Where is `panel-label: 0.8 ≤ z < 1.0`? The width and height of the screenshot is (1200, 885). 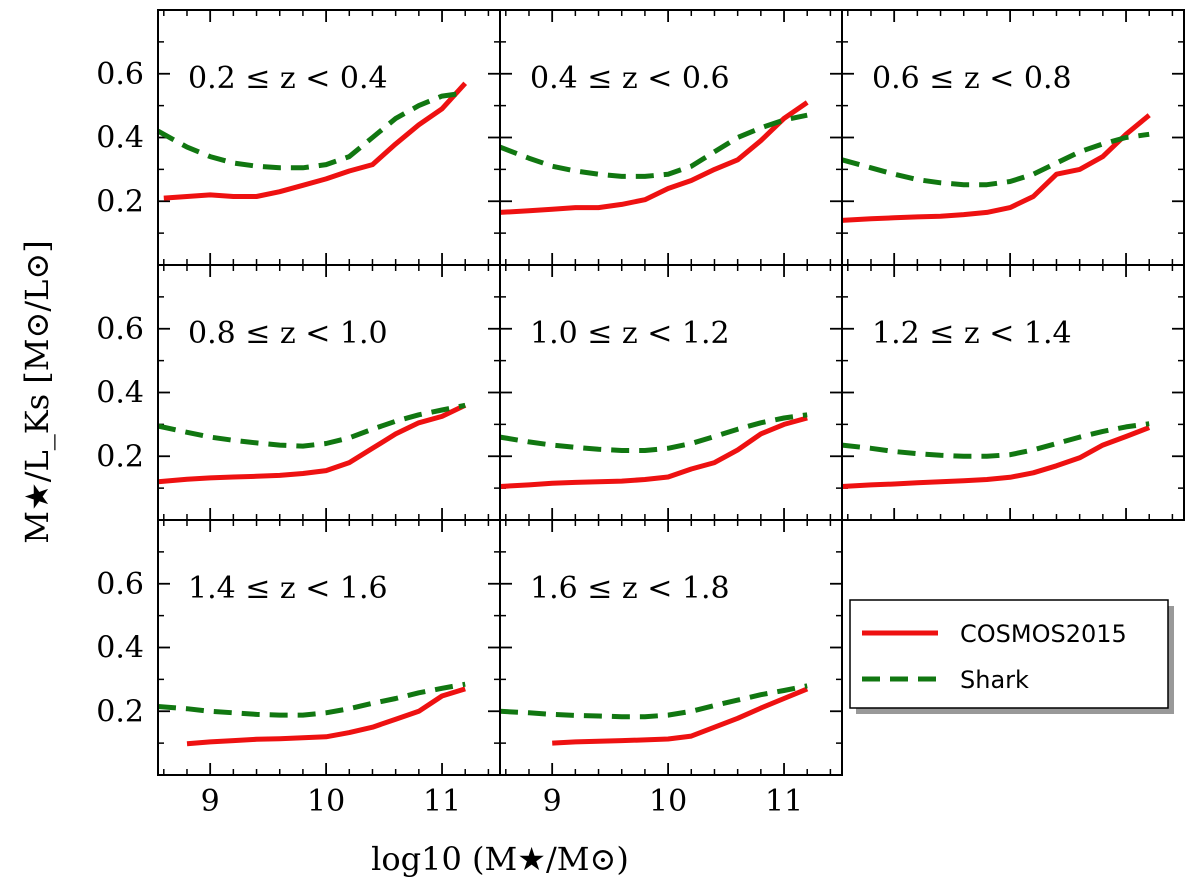 panel-label: 0.8 ≤ z < 1.0 is located at coordinates (288, 333).